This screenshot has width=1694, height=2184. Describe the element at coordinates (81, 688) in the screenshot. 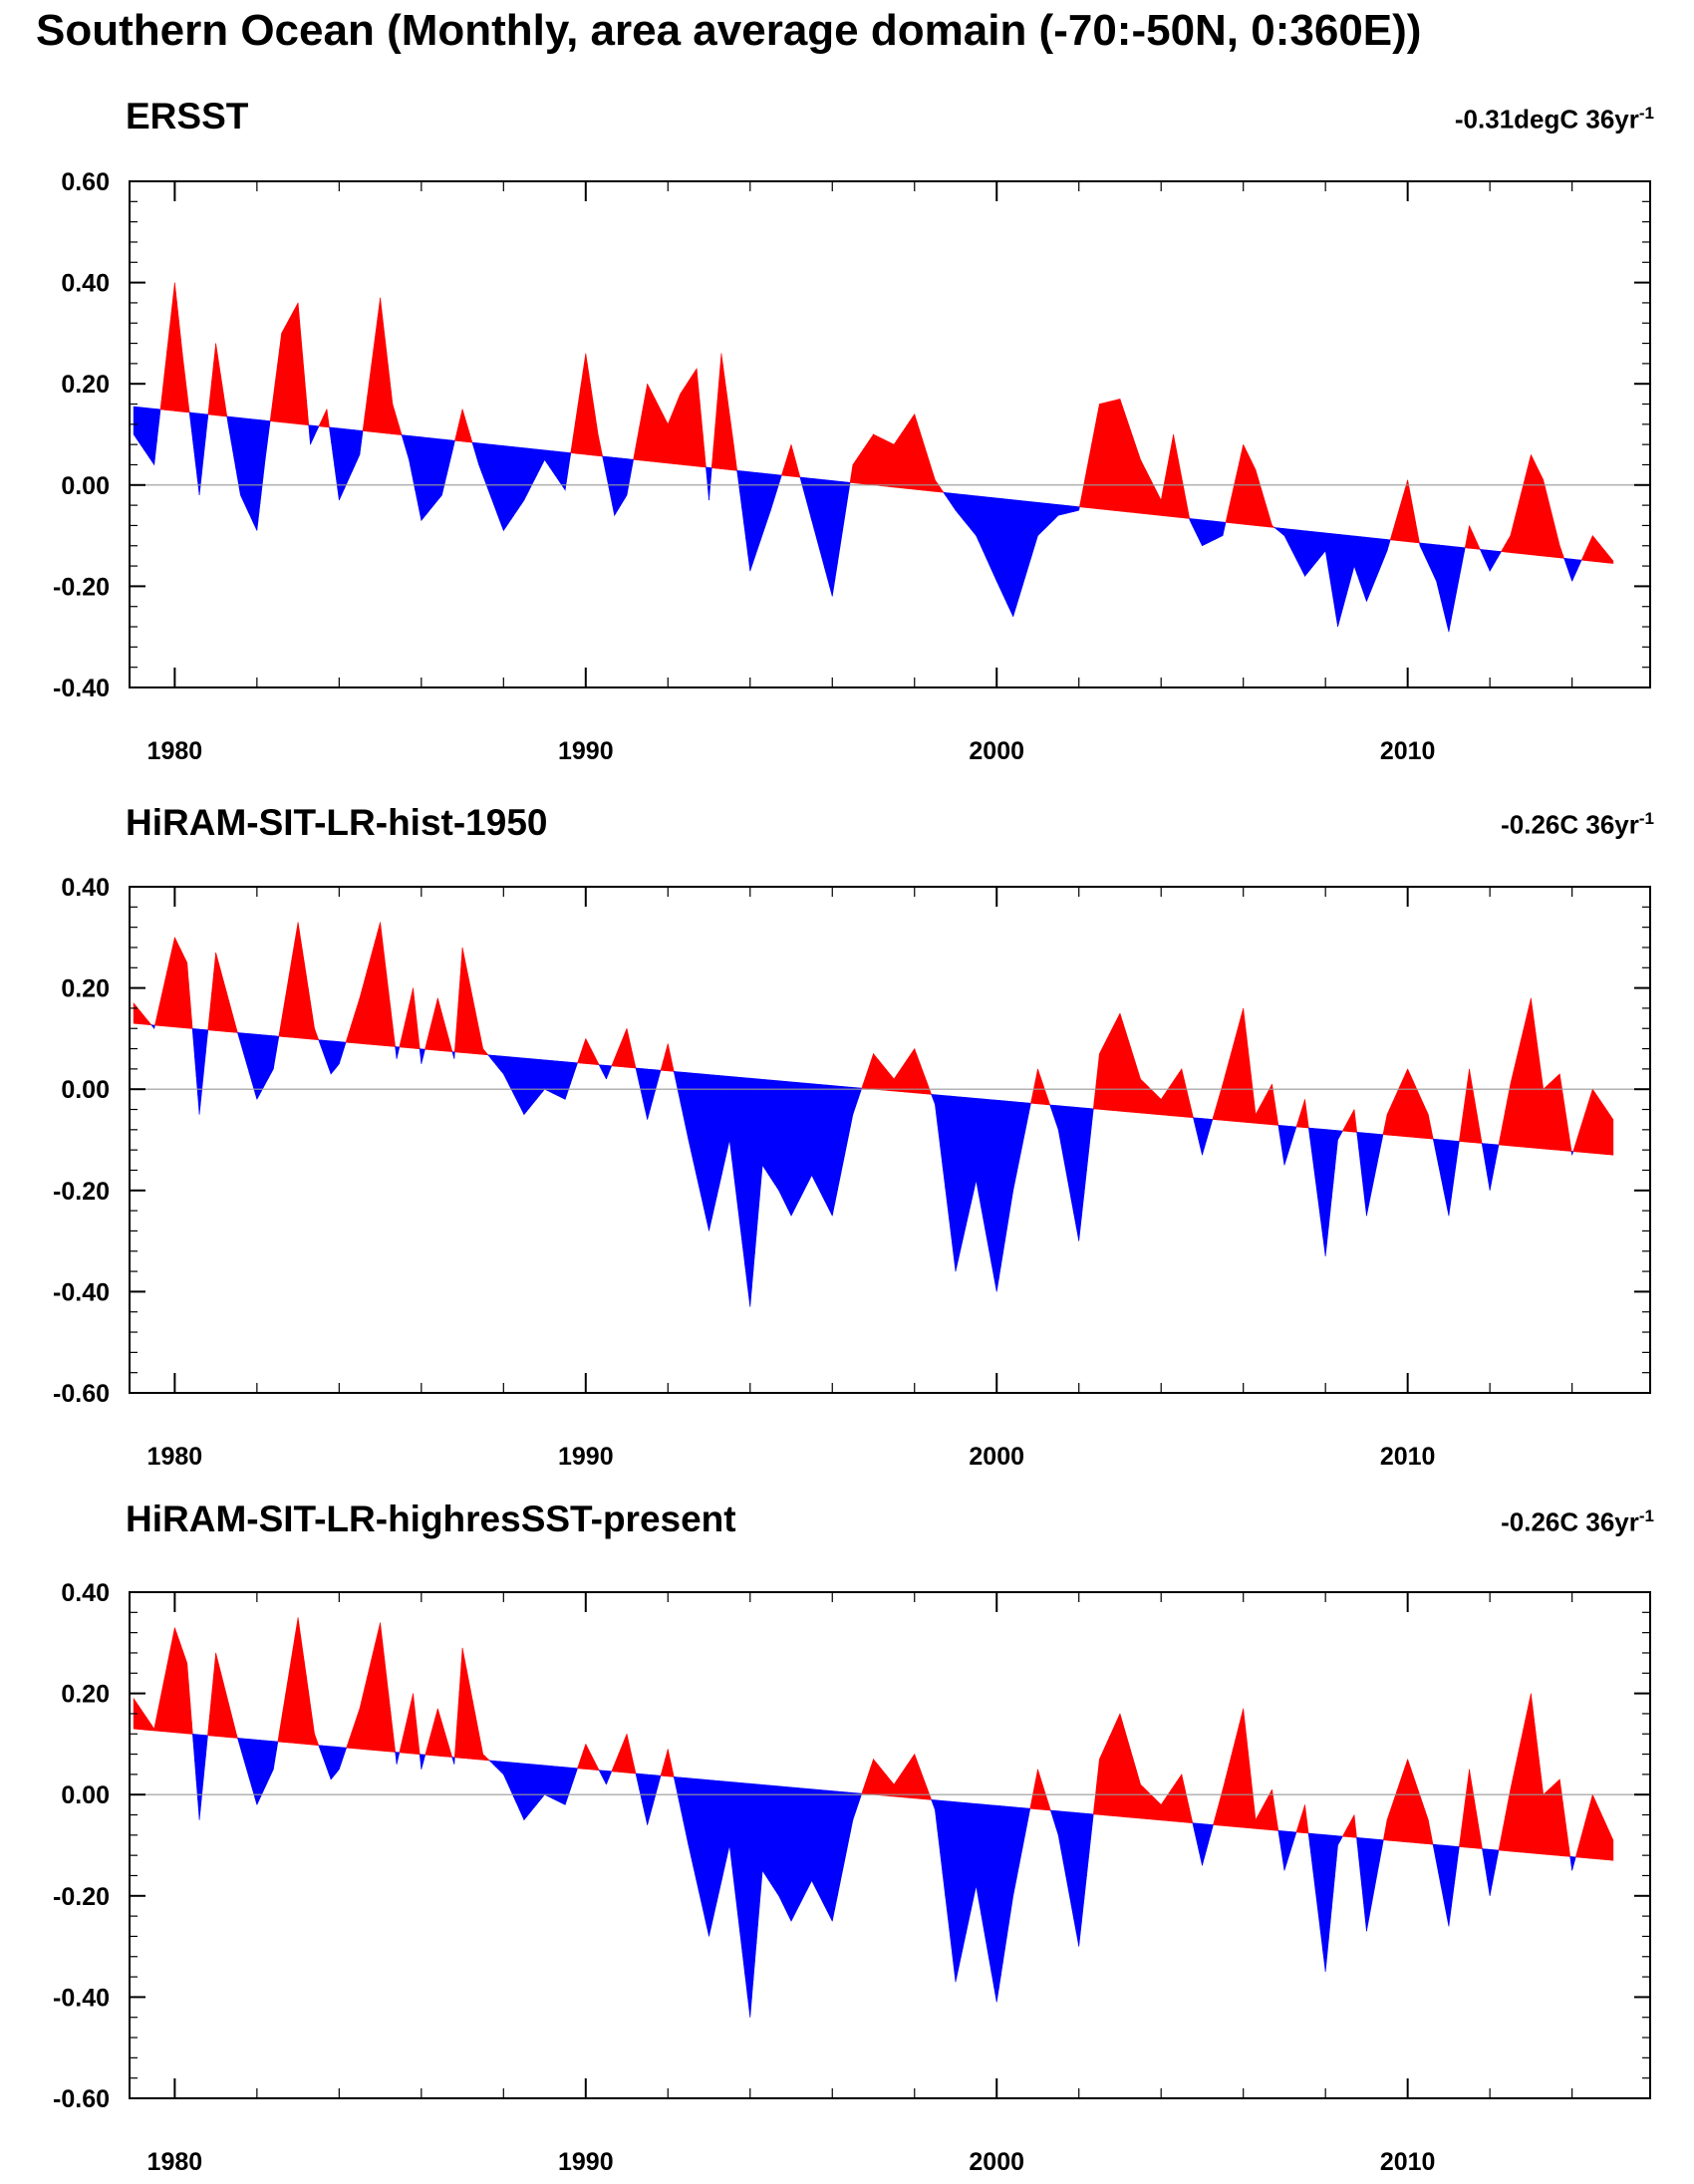

I see `y-tick-label: -0.40` at that location.